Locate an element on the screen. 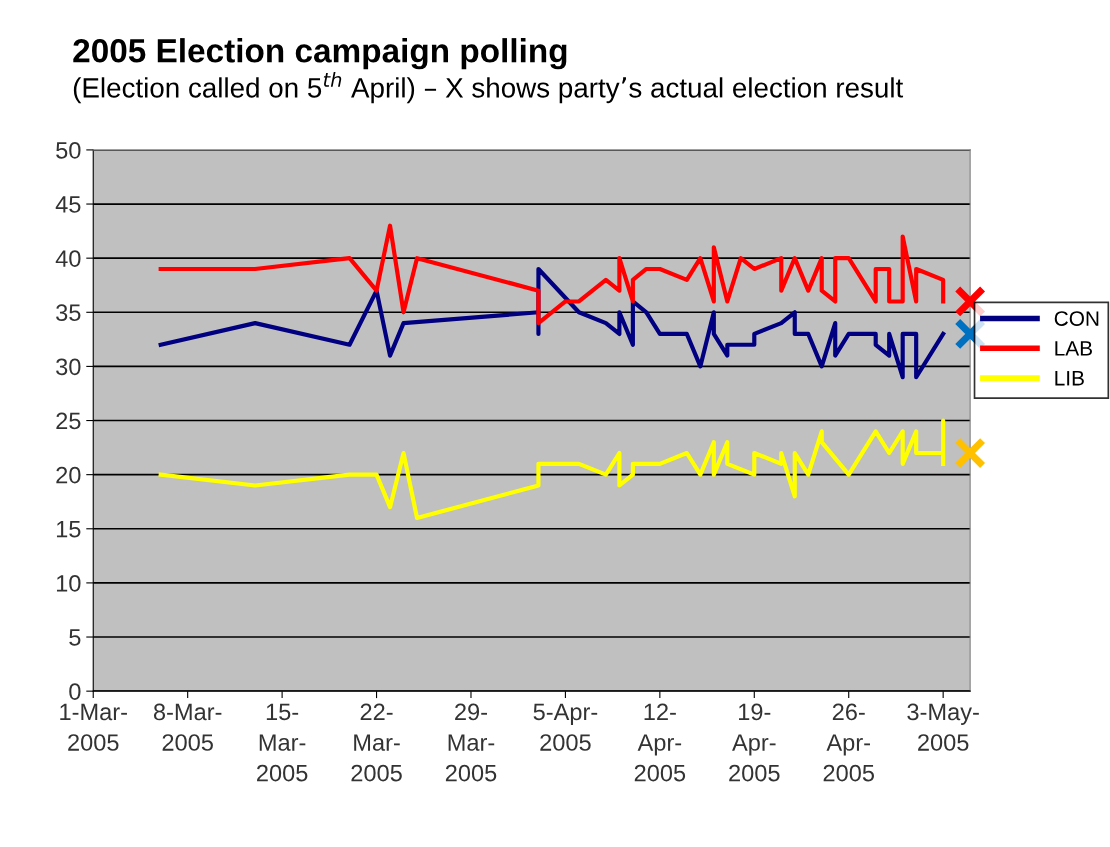  x-tick-label: 1-Mar- 2005 is located at coordinates (93, 727).